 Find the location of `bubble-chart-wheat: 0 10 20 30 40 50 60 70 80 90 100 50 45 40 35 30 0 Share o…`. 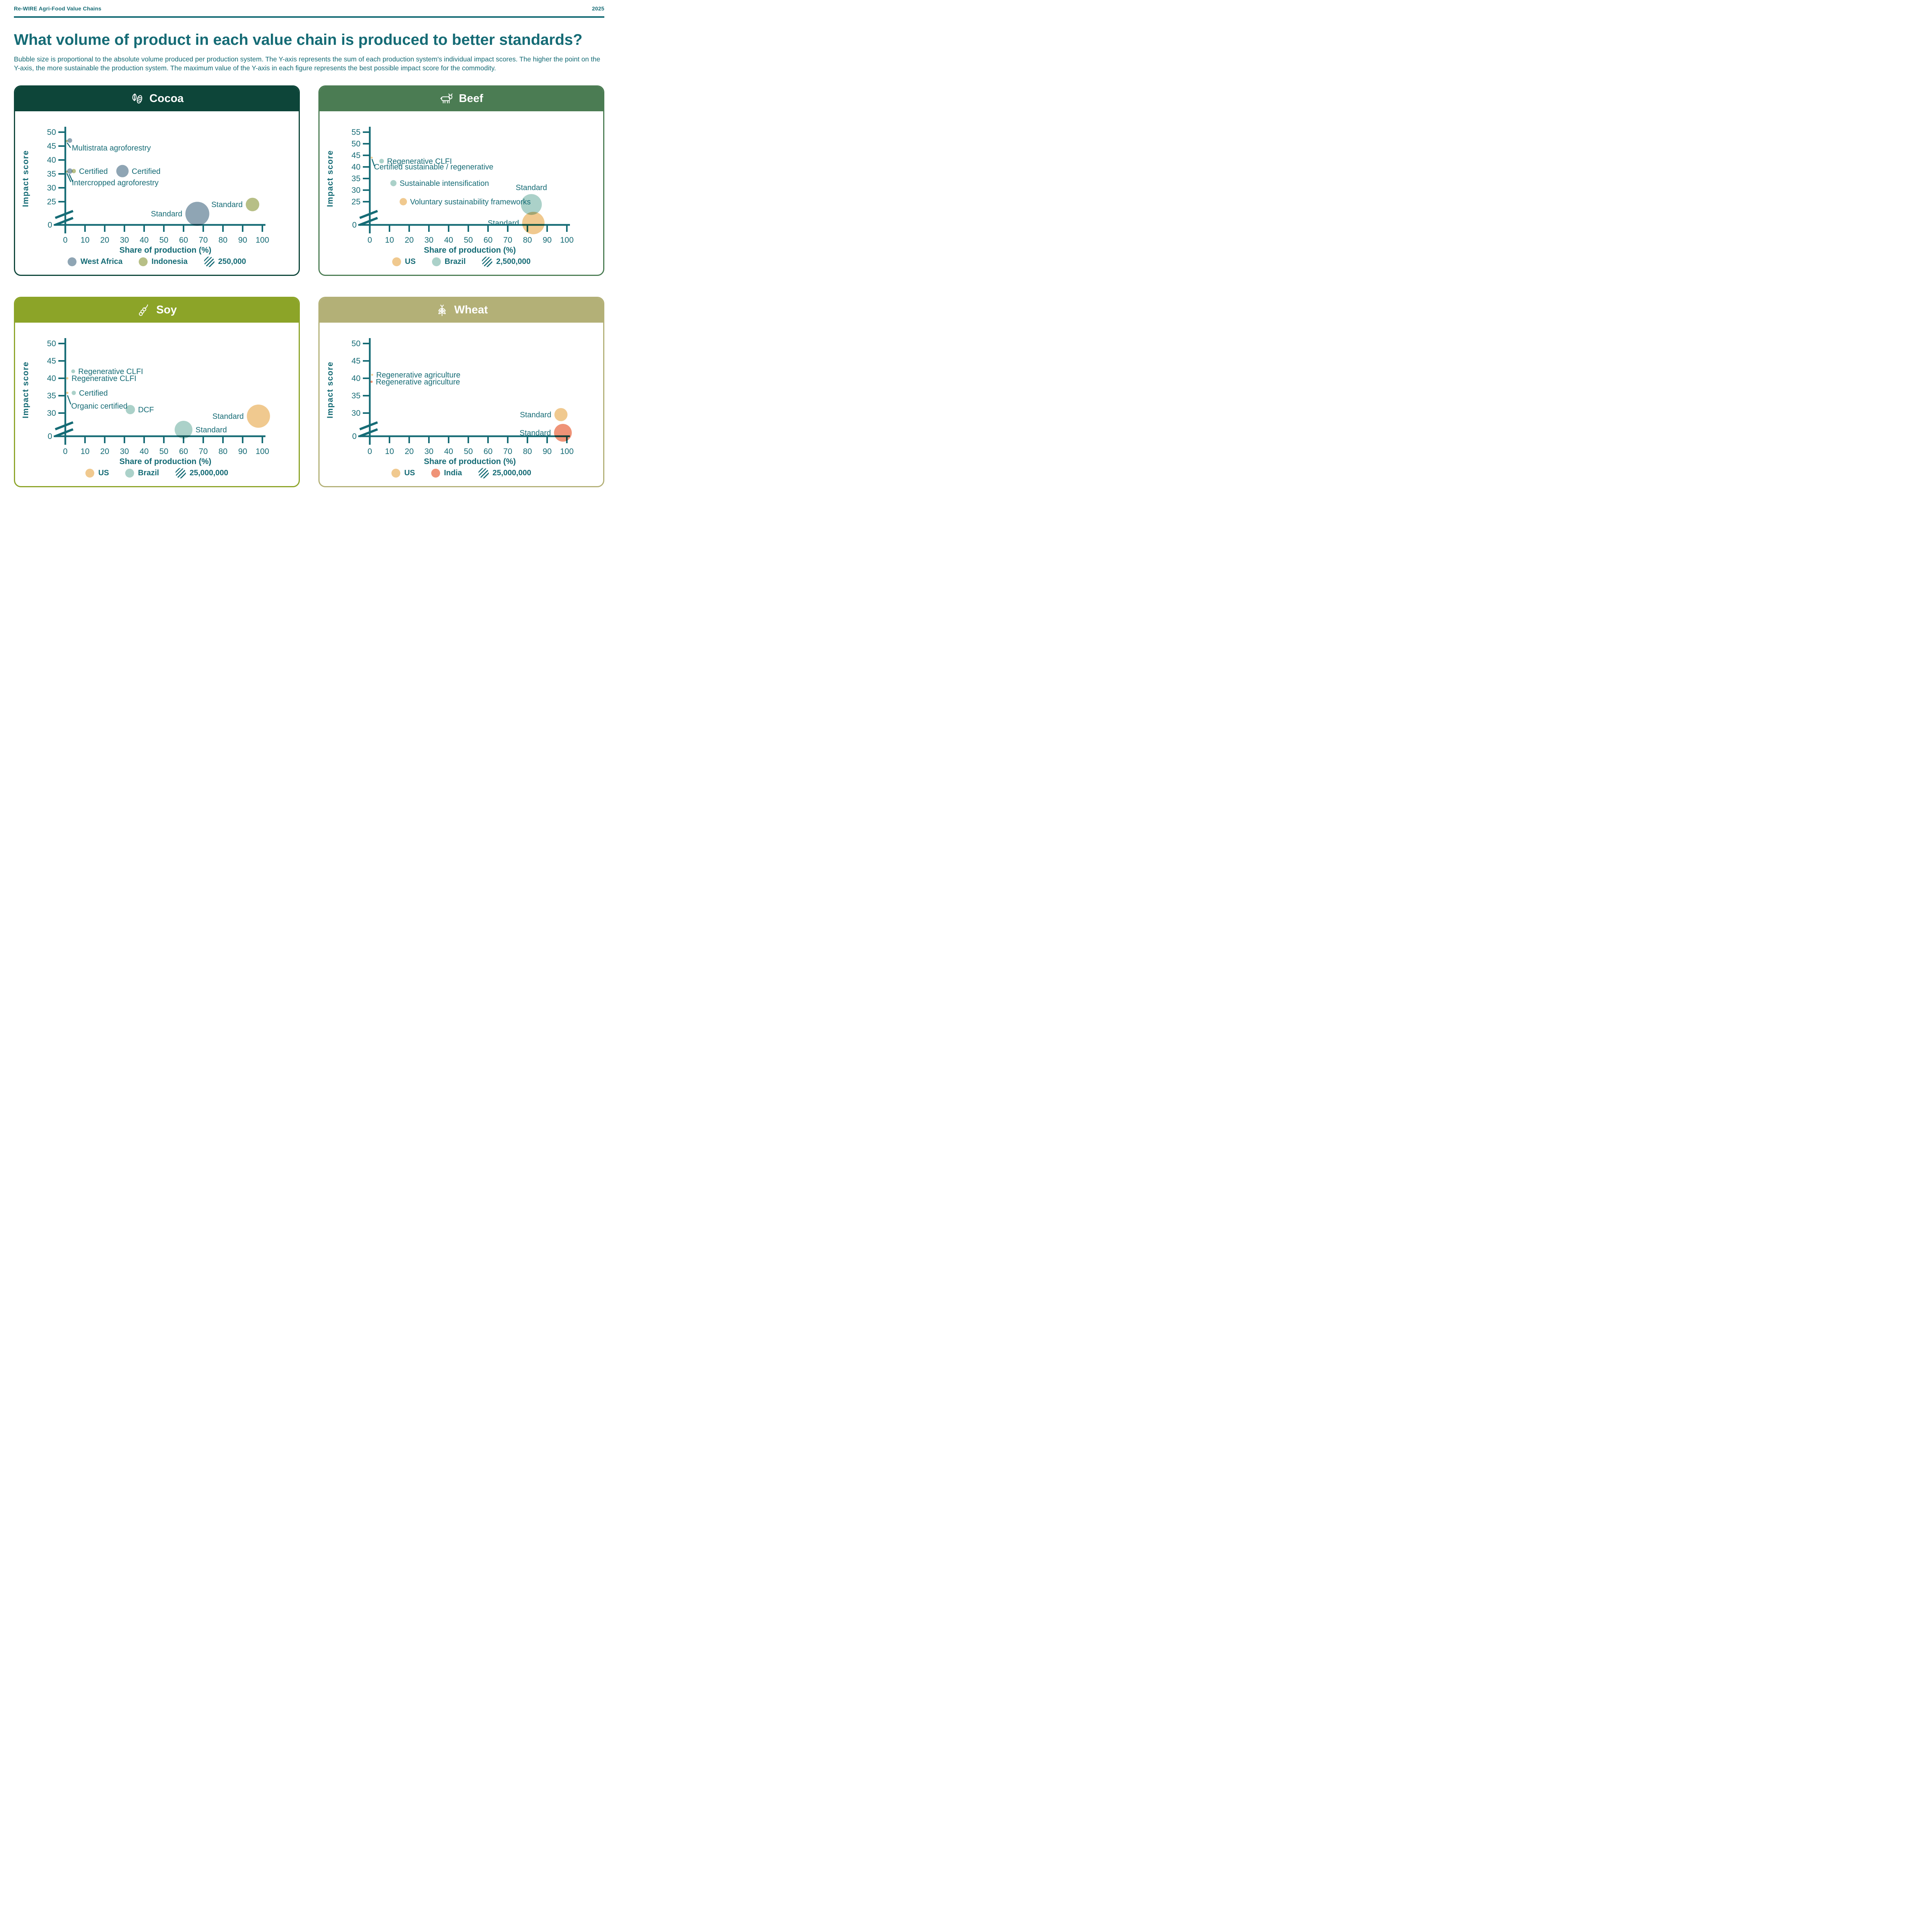

bubble-chart-wheat: 0 10 20 30 40 50 60 70 80 90 100 50 45 40 35 30 0 Share o… is located at coordinates (450, 402).